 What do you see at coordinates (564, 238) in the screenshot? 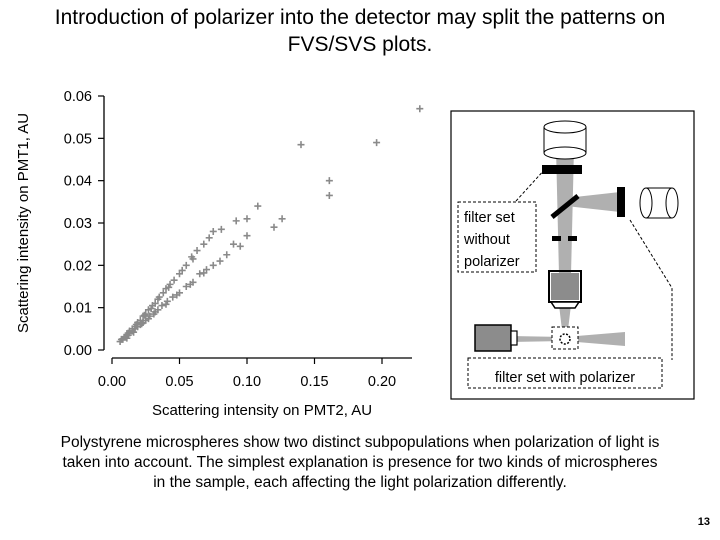
I see `middle-filter-icon` at bounding box center [564, 238].